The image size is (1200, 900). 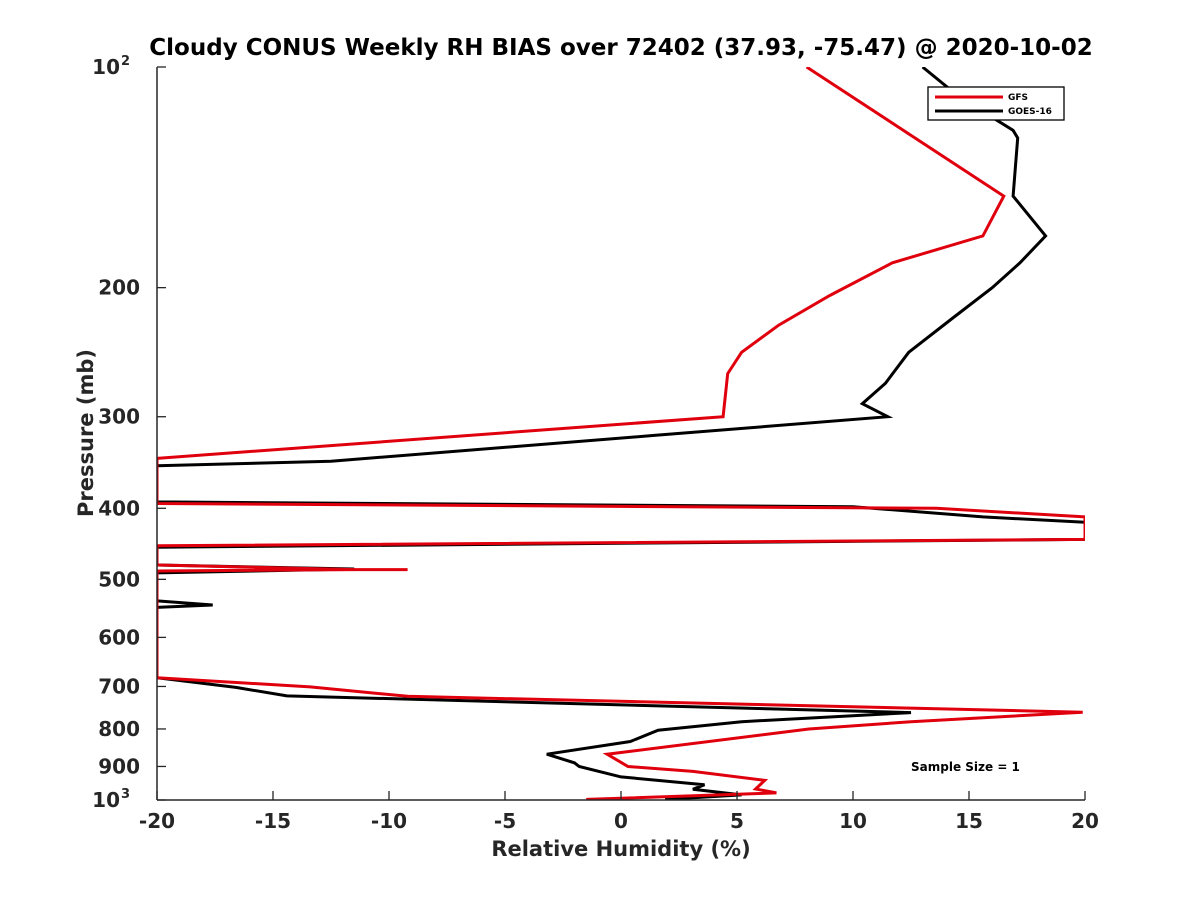 What do you see at coordinates (119, 686) in the screenshot?
I see `y-tick-label: 700` at bounding box center [119, 686].